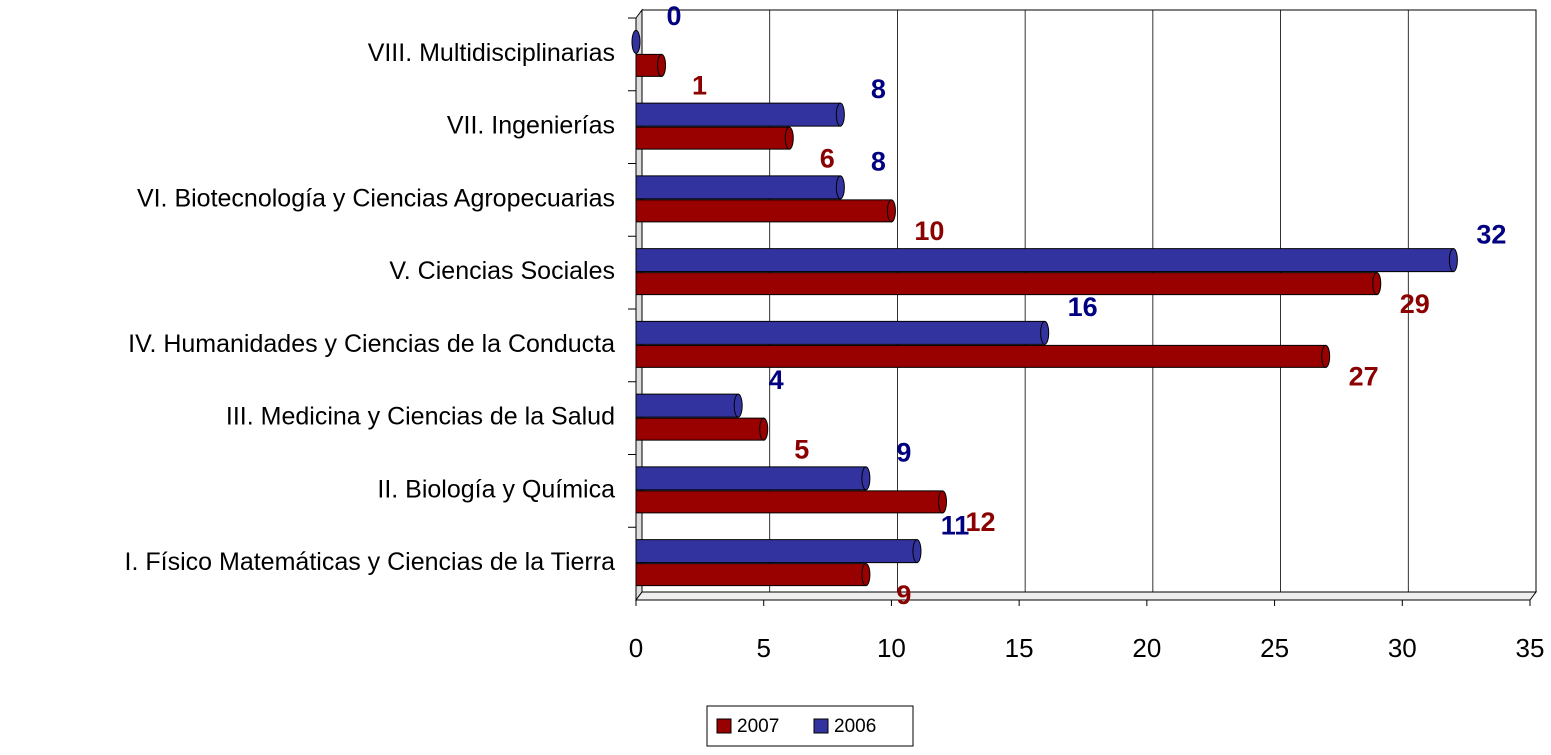  What do you see at coordinates (801, 449) in the screenshot?
I see `value-label: 5` at bounding box center [801, 449].